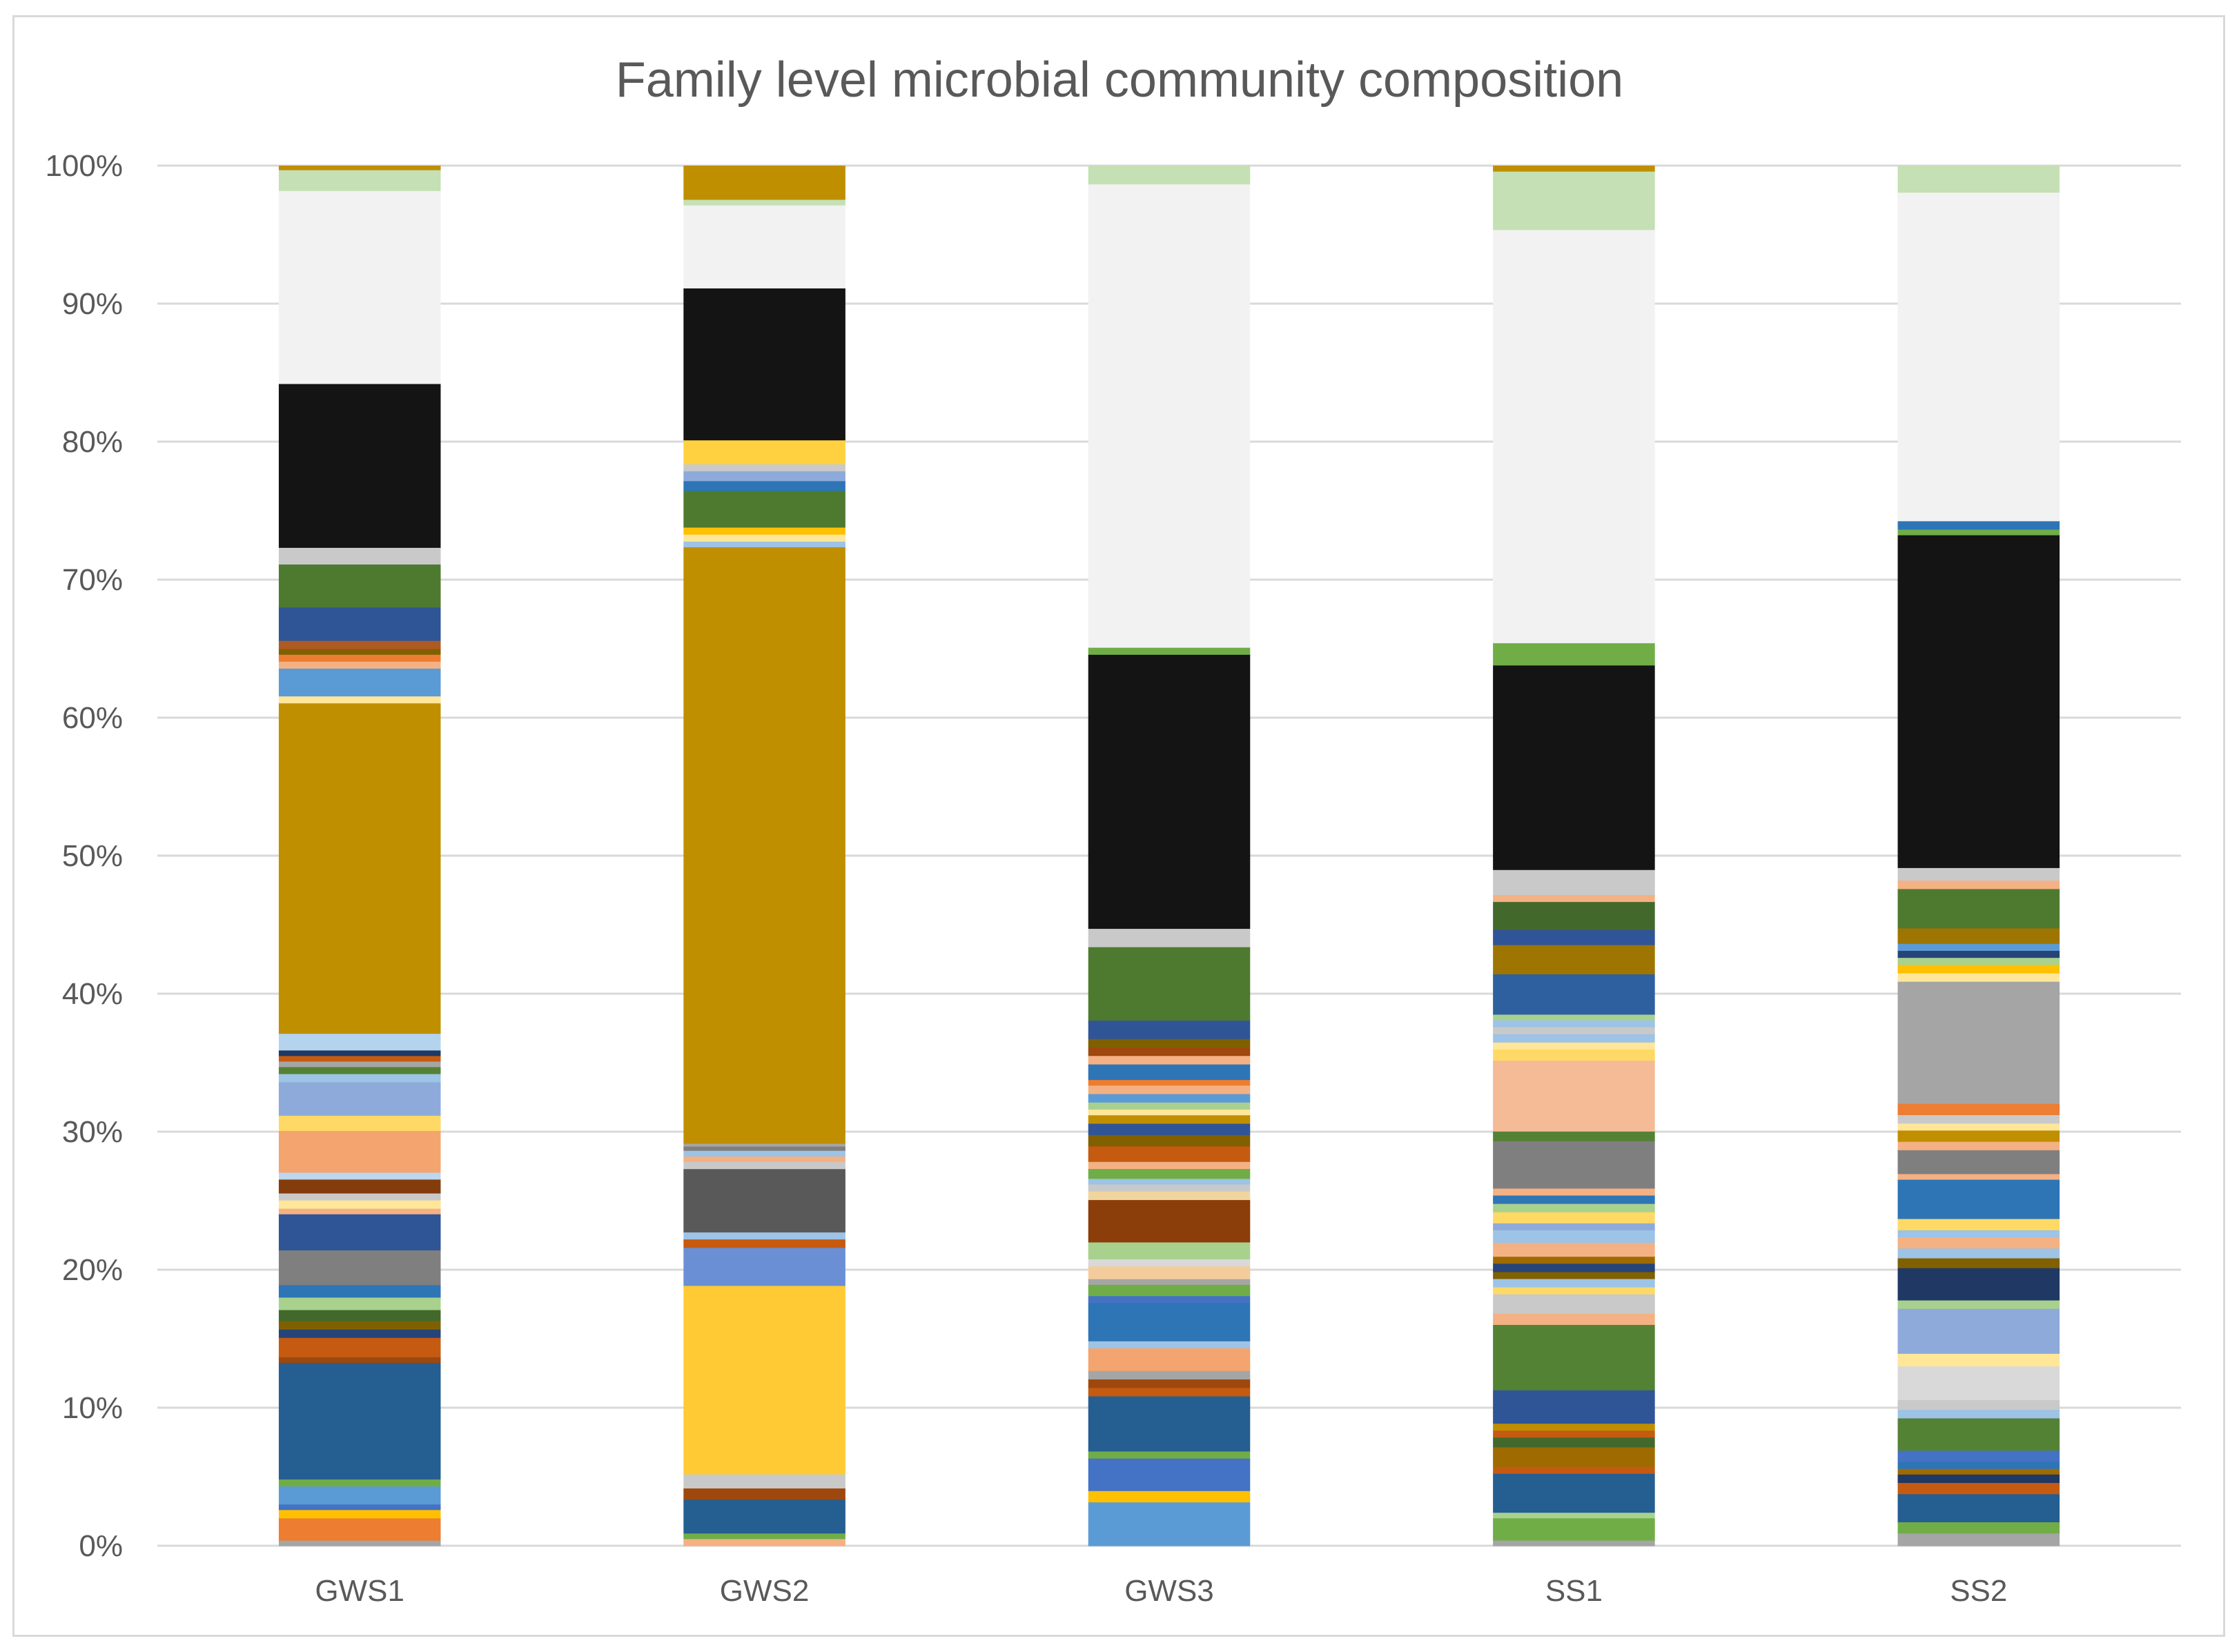 The height and width of the screenshot is (1652, 2239). I want to click on y-tick-label: 80%, so click(92, 442).